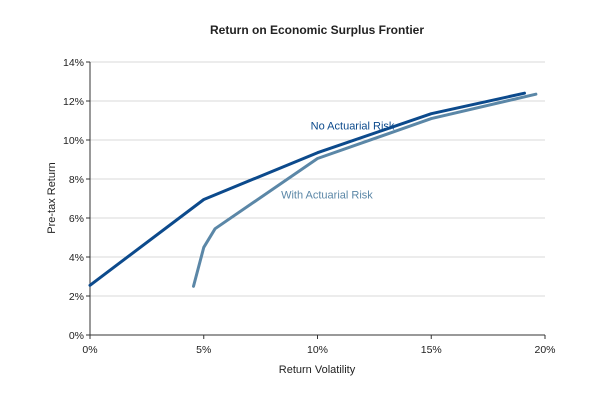 The image size is (600, 405). Describe the element at coordinates (317, 30) in the screenshot. I see `chart-title: Return on Economic Surplus Frontier` at that location.